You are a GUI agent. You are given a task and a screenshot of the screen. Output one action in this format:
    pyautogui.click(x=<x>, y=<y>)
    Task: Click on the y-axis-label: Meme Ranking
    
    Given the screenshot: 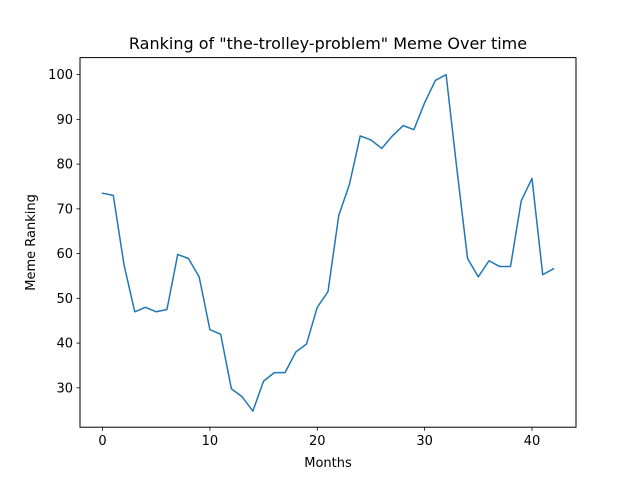 What is the action you would take?
    pyautogui.click(x=31, y=242)
    